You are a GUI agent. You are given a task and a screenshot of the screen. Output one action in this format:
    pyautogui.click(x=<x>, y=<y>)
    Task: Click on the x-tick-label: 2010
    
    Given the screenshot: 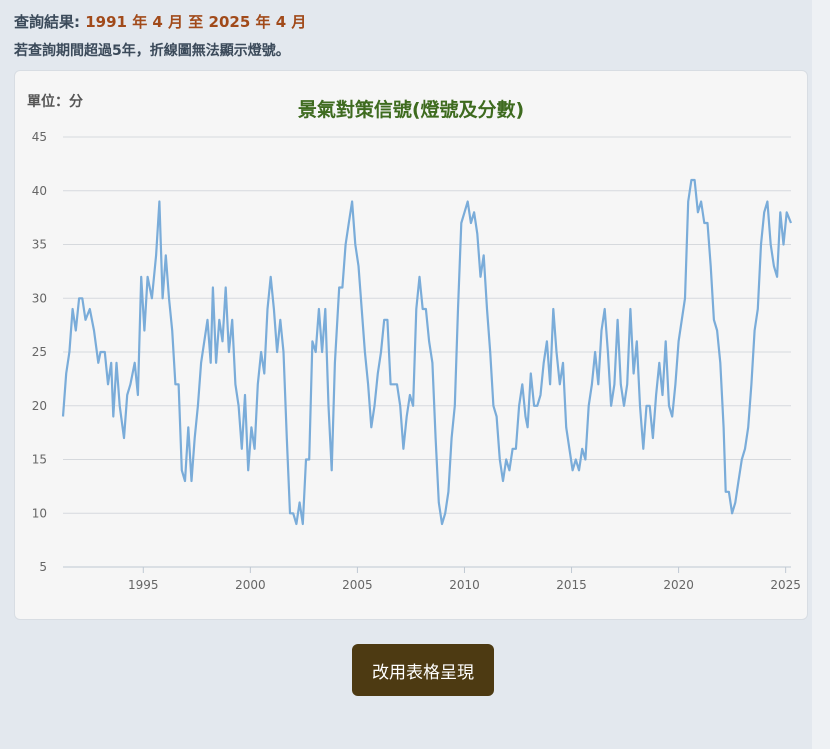 What is the action you would take?
    pyautogui.click(x=464, y=585)
    